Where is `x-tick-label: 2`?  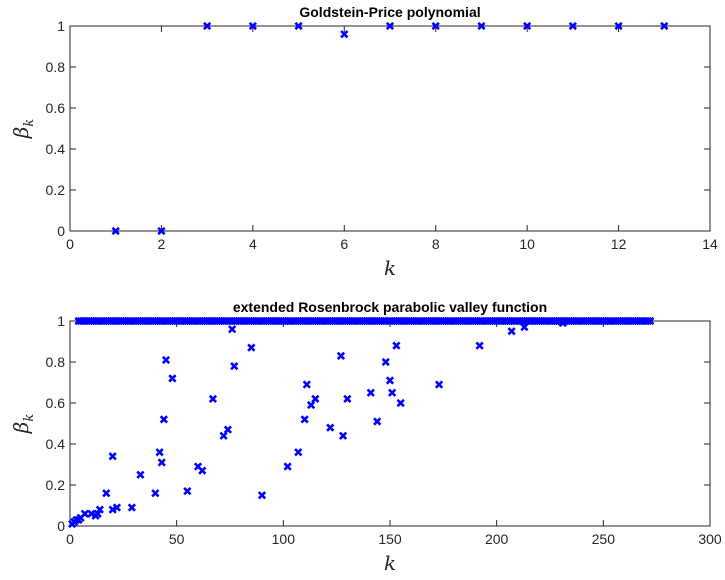 x-tick-label: 2 is located at coordinates (162, 244).